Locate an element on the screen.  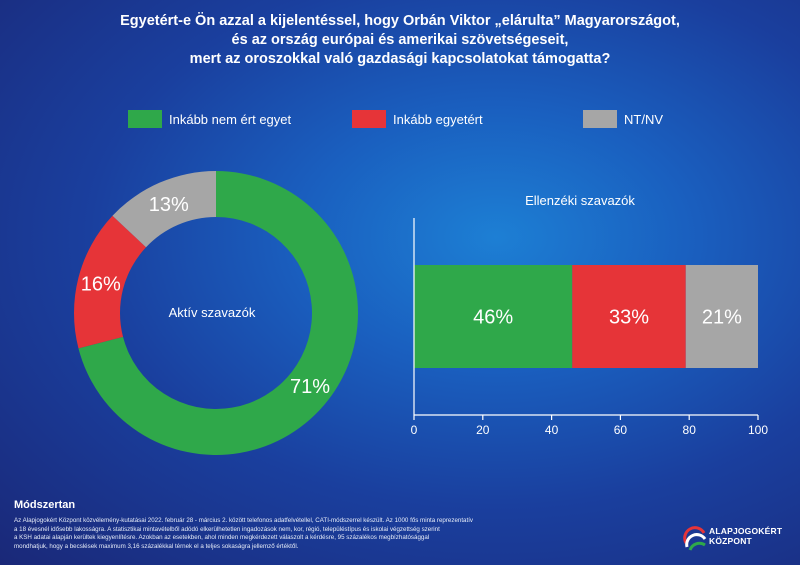
donut-center-title: Aktív szavazók is located at coordinates (212, 312).